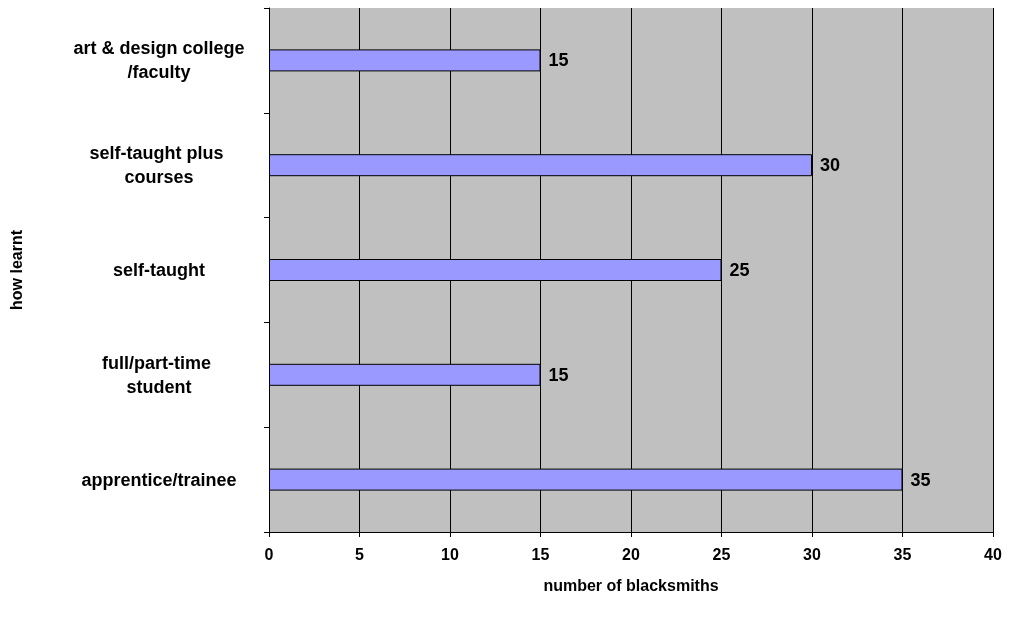 This screenshot has width=1010, height=620. I want to click on data-label: 35, so click(920, 479).